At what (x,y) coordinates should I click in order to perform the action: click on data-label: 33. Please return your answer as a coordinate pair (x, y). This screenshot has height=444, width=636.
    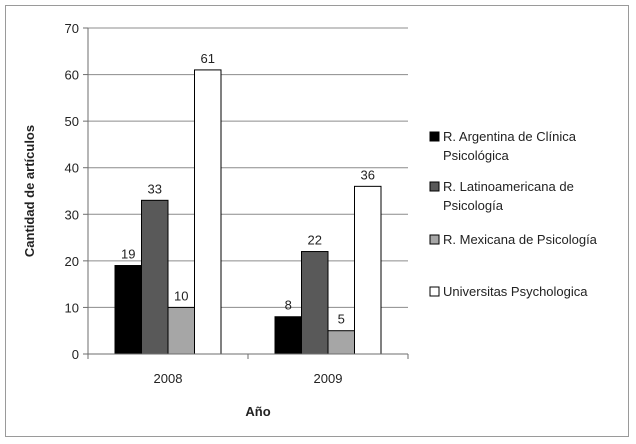
    Looking at the image, I should click on (155, 188).